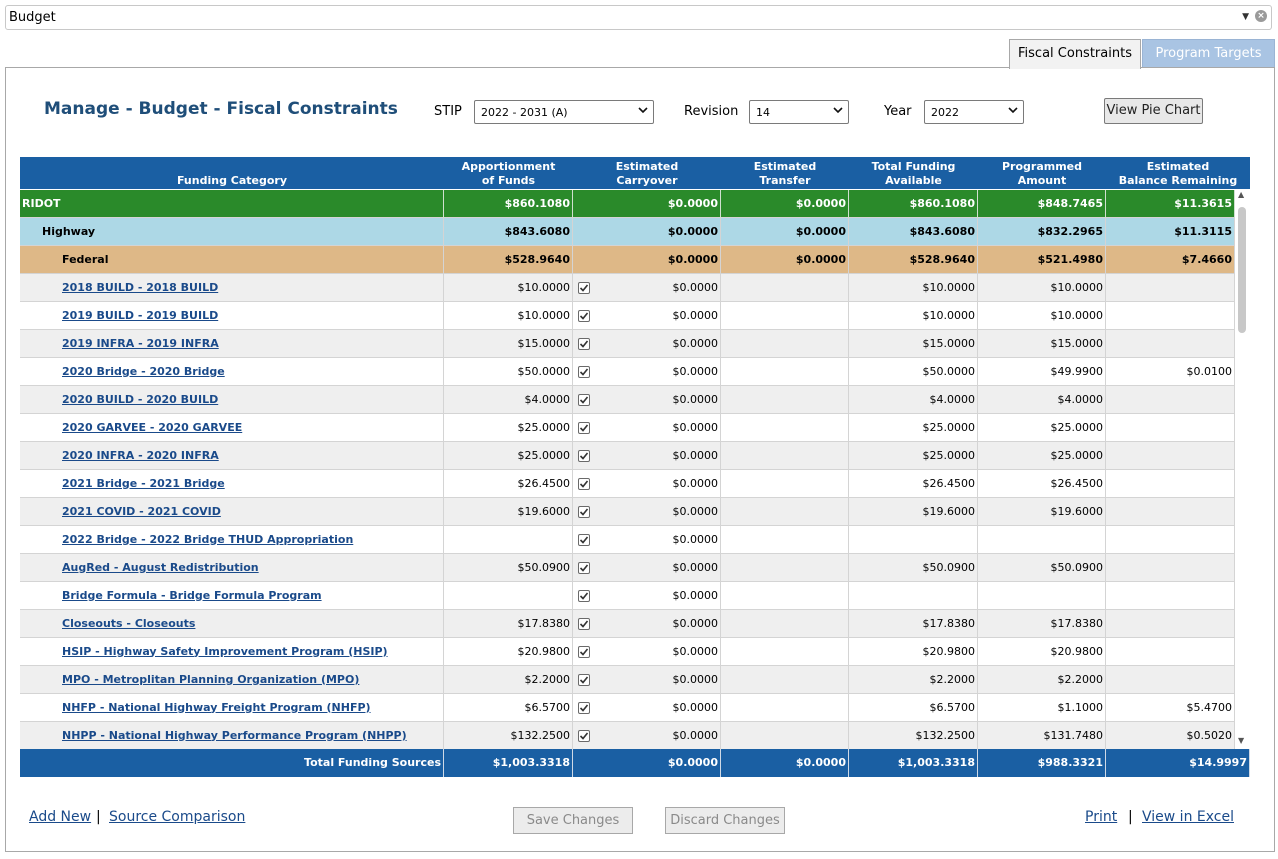  What do you see at coordinates (508, 231) in the screenshot?
I see `apportionment-cell: $843.6080` at bounding box center [508, 231].